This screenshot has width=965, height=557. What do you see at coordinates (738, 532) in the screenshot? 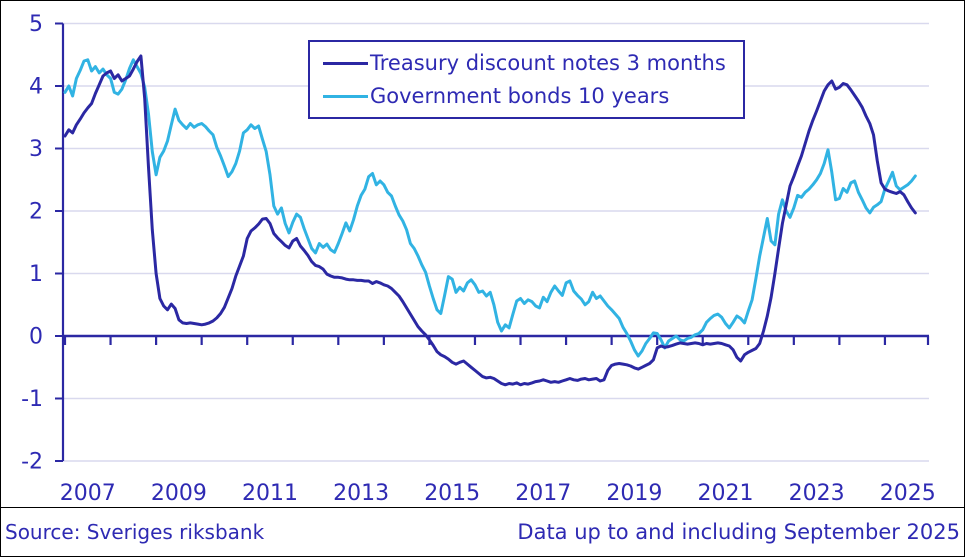
I see `data-coverage-note: Data up to and including September 2025` at bounding box center [738, 532].